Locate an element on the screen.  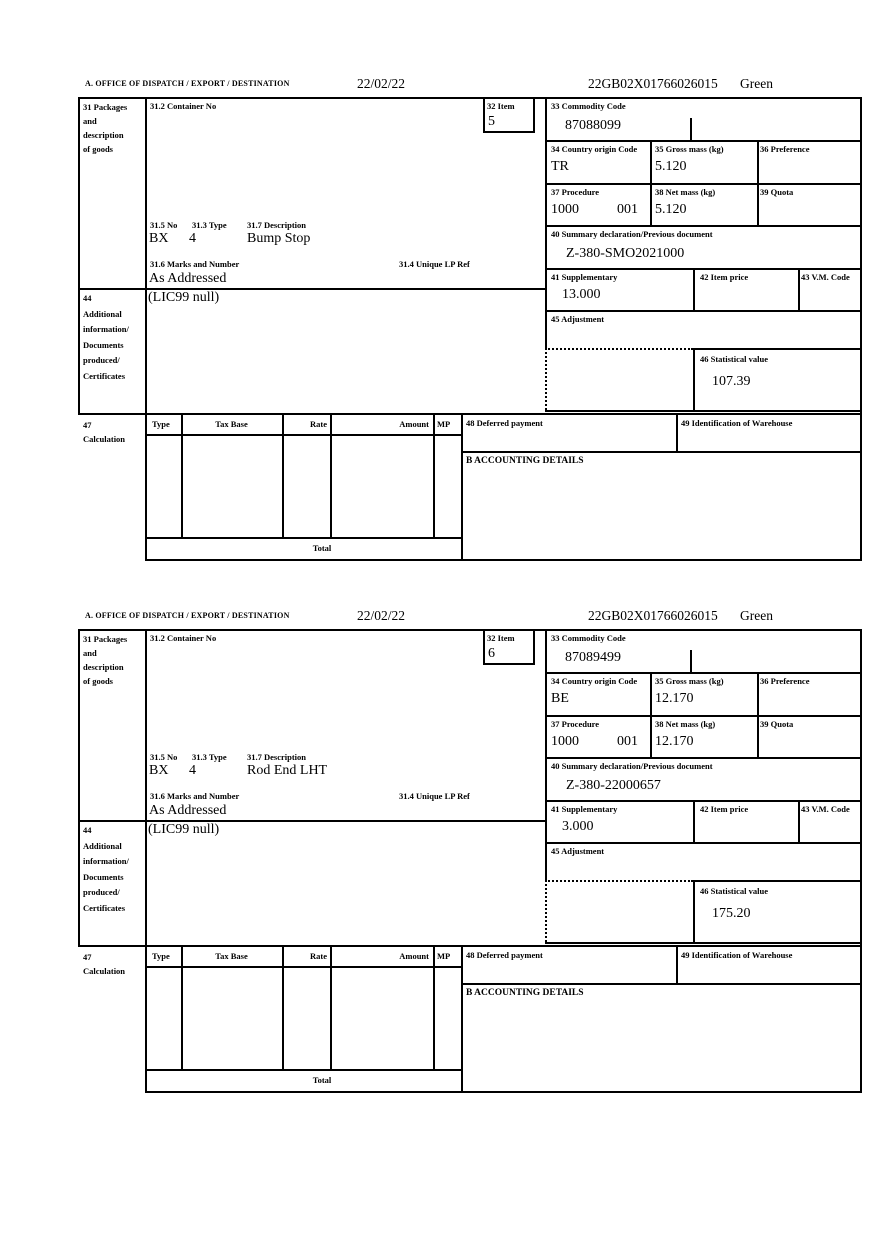
box45-adjustment-label: 45 Adjustment is located at coordinates (578, 319).